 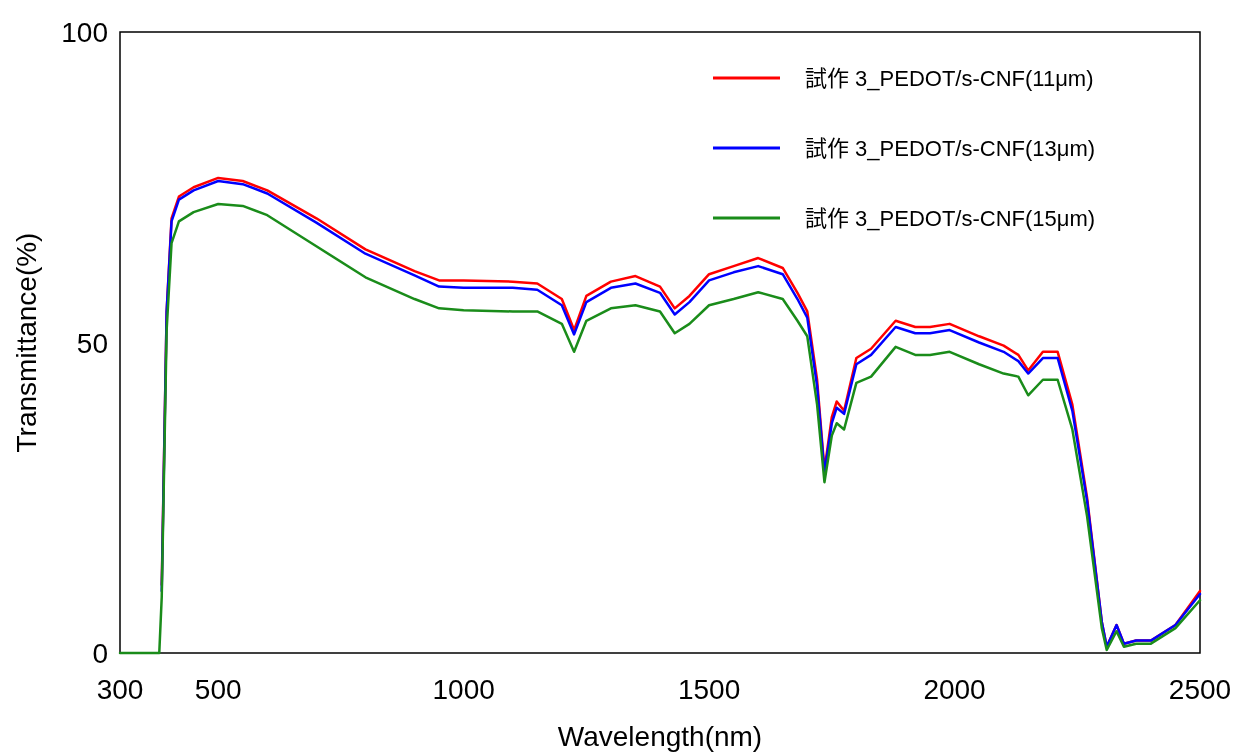 I want to click on legend-label: 試作 3_PEDOT/s-CNF(13μm), so click(x=950, y=148).